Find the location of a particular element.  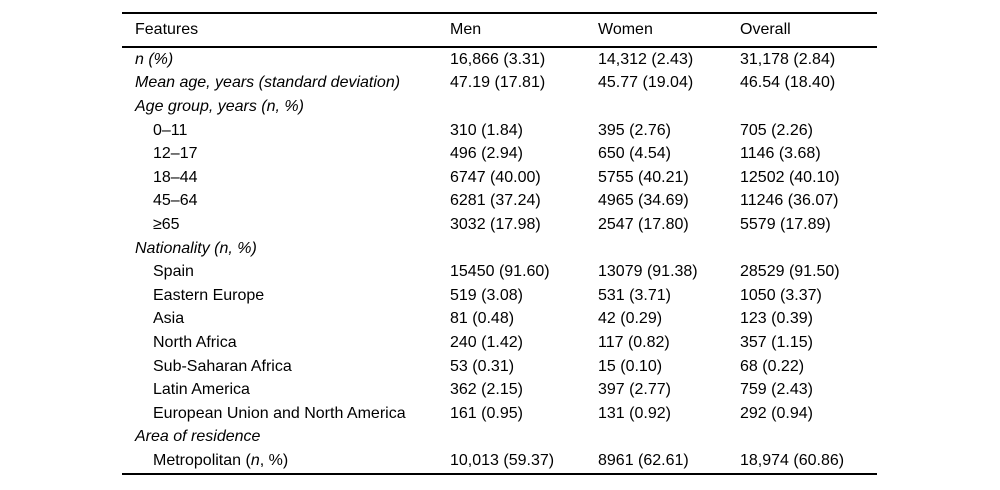

women-value: 2547 (17.80) is located at coordinates (643, 224).